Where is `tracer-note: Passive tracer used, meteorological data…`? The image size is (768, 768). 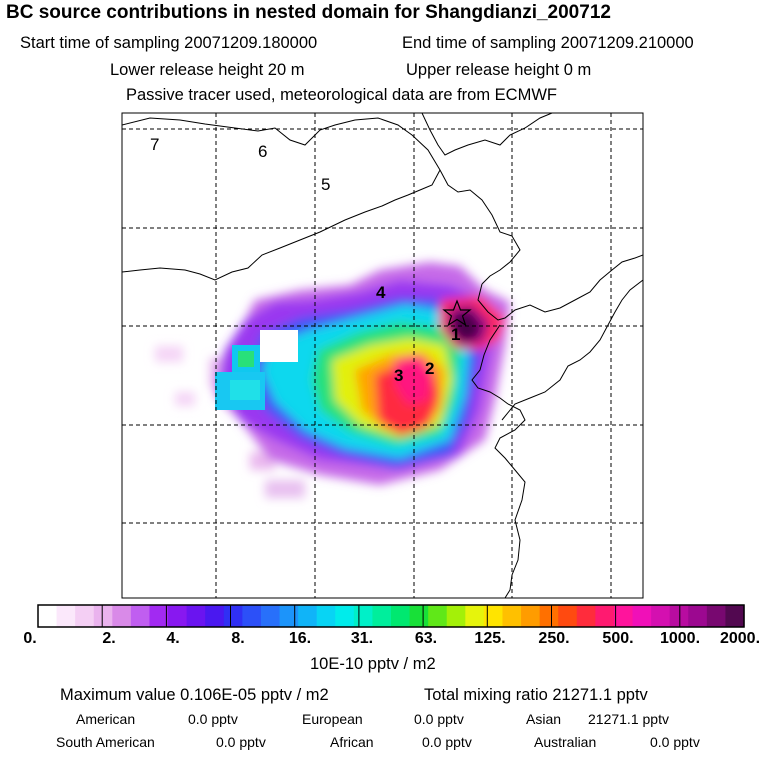 tracer-note: Passive tracer used, meteorological data… is located at coordinates (341, 95).